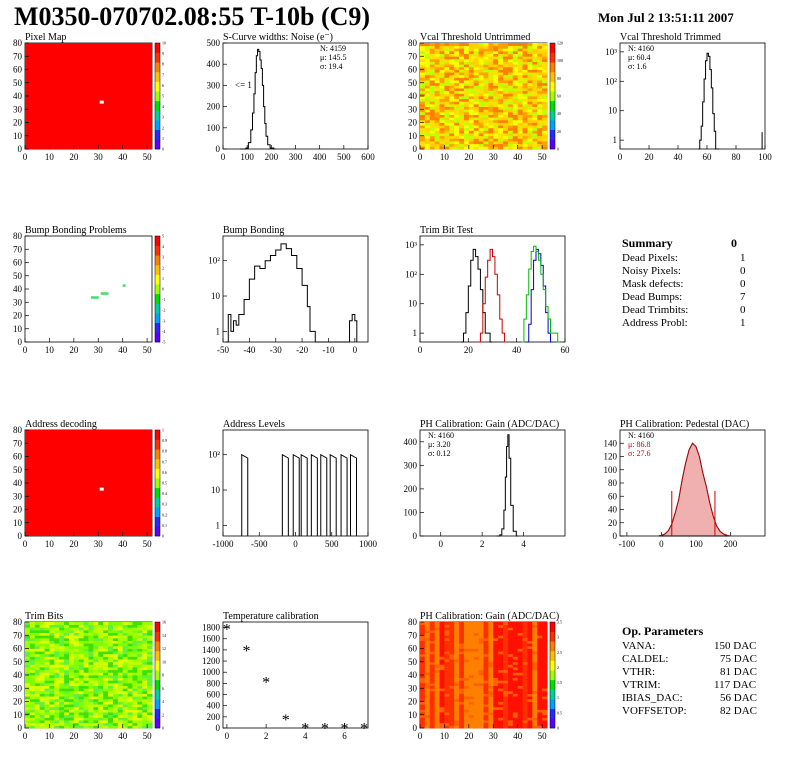 This screenshot has height=772, width=796. I want to click on param-label: IBIAS_DAC:, so click(652, 698).